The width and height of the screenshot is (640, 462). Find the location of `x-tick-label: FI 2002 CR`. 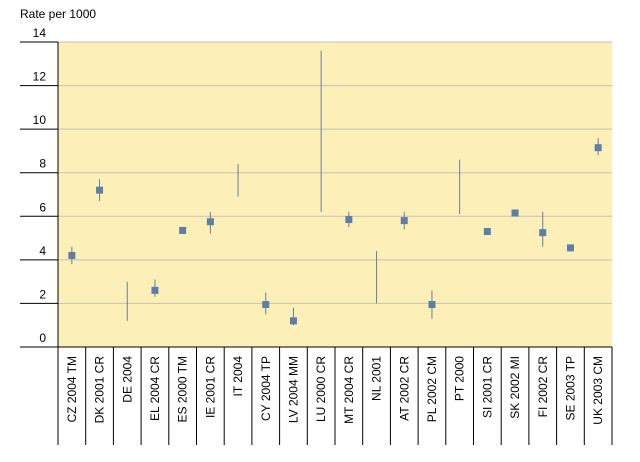

x-tick-label: FI 2002 CR is located at coordinates (543, 387).